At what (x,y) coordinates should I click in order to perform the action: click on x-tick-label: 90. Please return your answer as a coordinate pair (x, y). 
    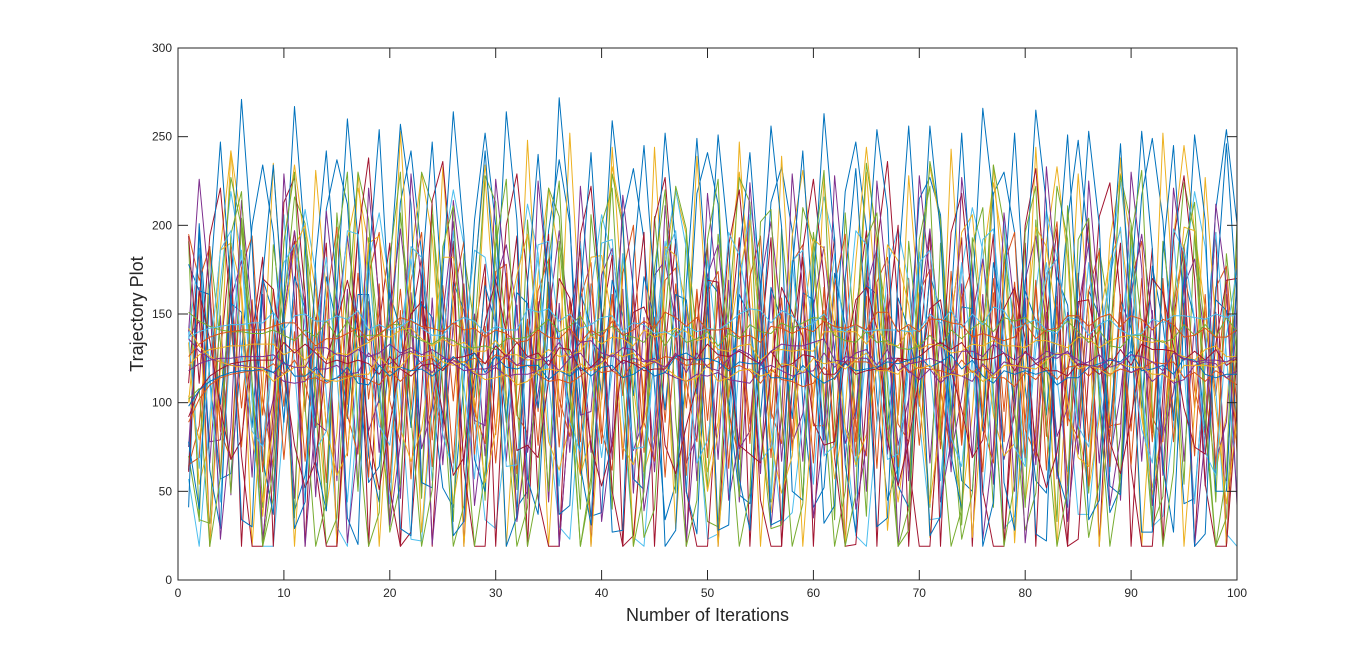
    Looking at the image, I should click on (1131, 593).